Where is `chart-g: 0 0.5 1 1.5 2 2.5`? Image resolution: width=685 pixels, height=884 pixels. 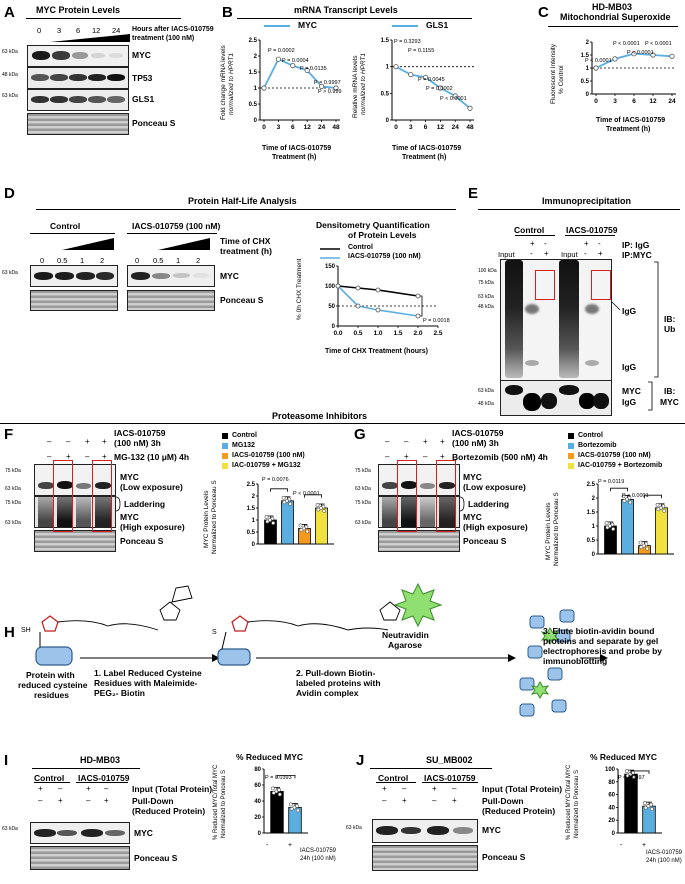
chart-g: 0 0.5 1 1.5 2 2.5 is located at coordinates (630, 520).